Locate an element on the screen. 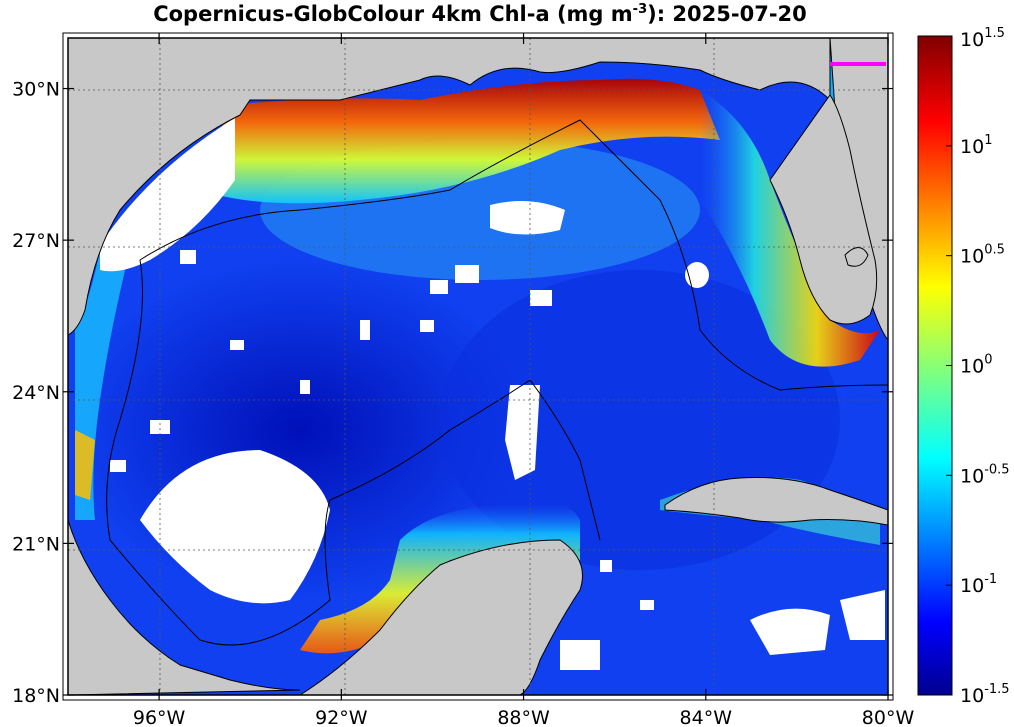 The width and height of the screenshot is (1014, 727). title-exponent: -3 is located at coordinates (640, 9).